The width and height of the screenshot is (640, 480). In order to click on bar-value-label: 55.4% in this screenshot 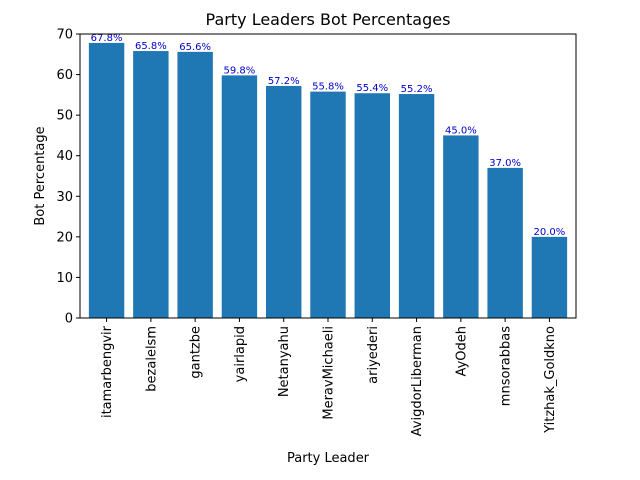, I will do `click(372, 88)`.